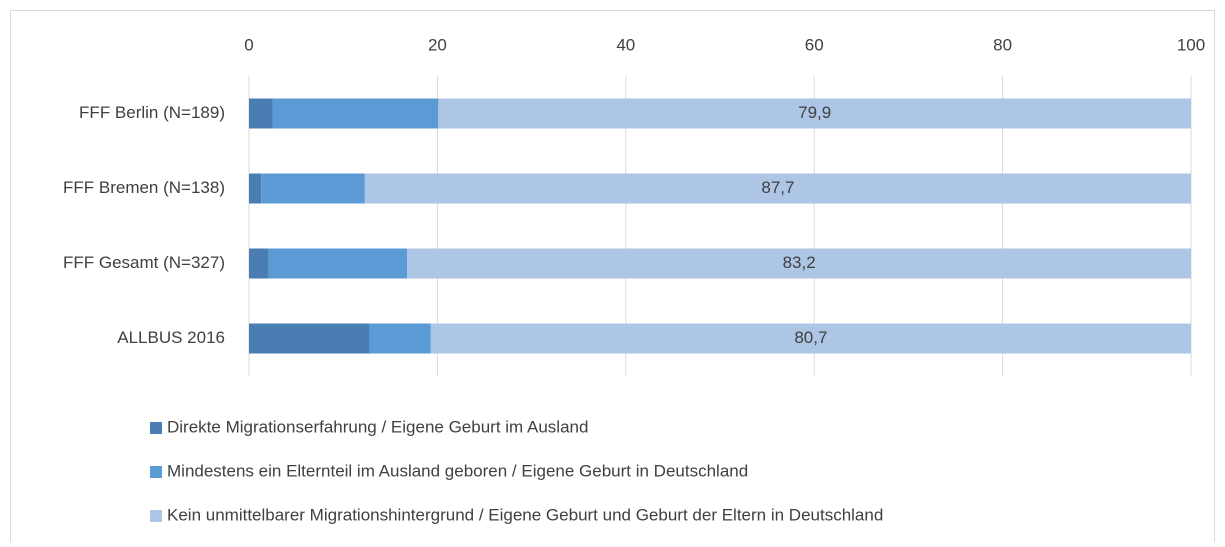 The width and height of the screenshot is (1225, 547). I want to click on data-label: 79,9, so click(814, 112).